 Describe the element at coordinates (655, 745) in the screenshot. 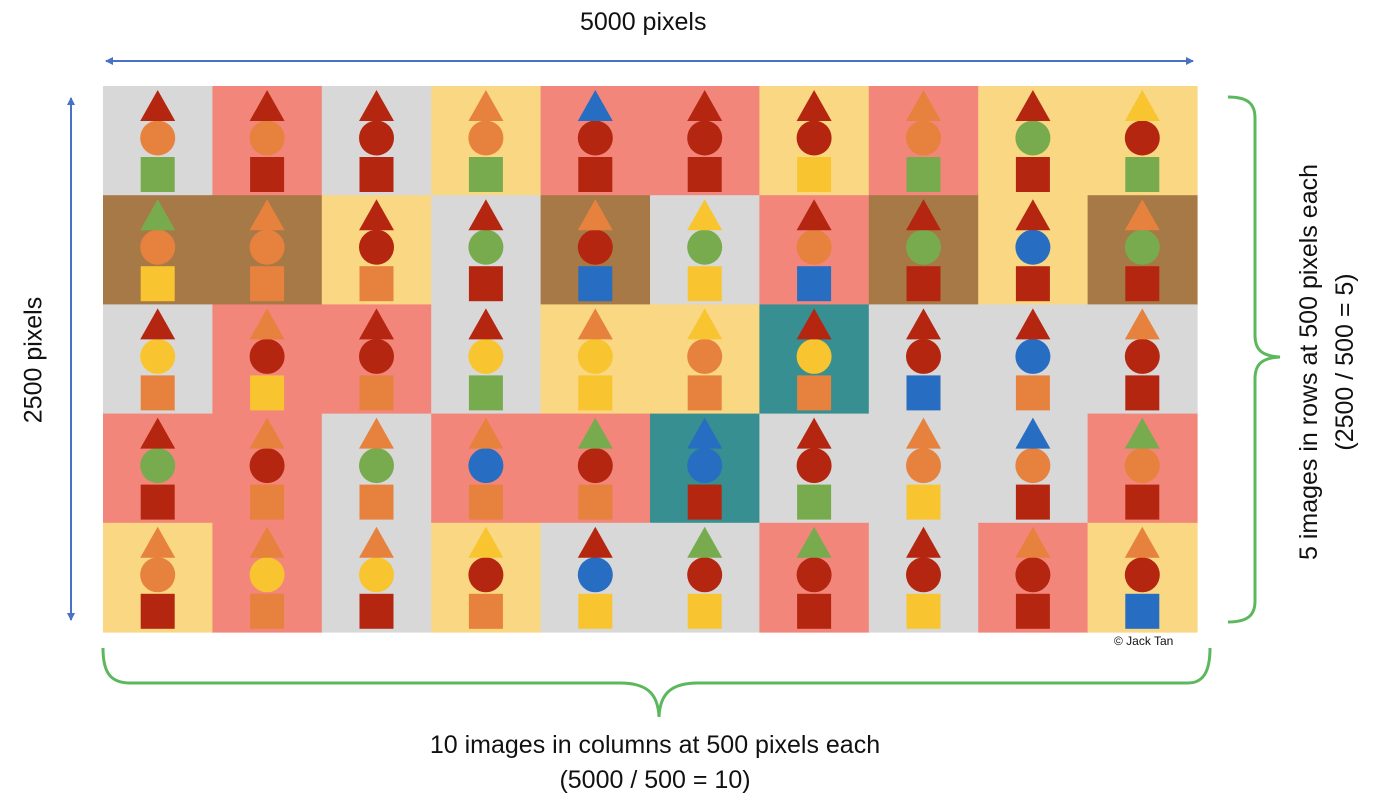

I see `columns-caption-line1: 10 images in columns at 500 pixels each` at that location.